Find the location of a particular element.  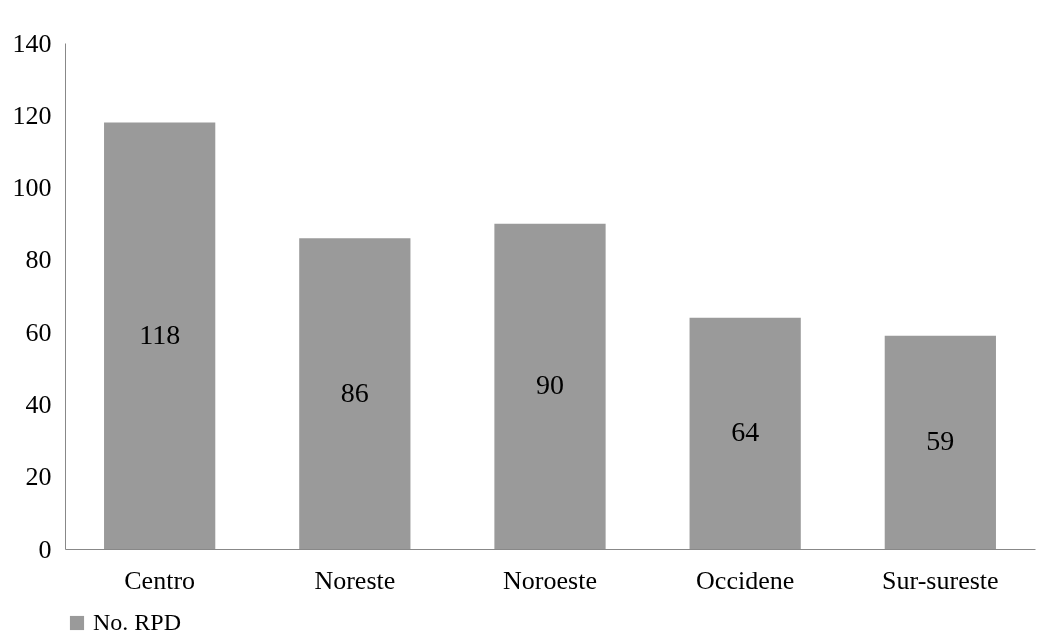

y-tick-label: 120 is located at coordinates (32, 115).